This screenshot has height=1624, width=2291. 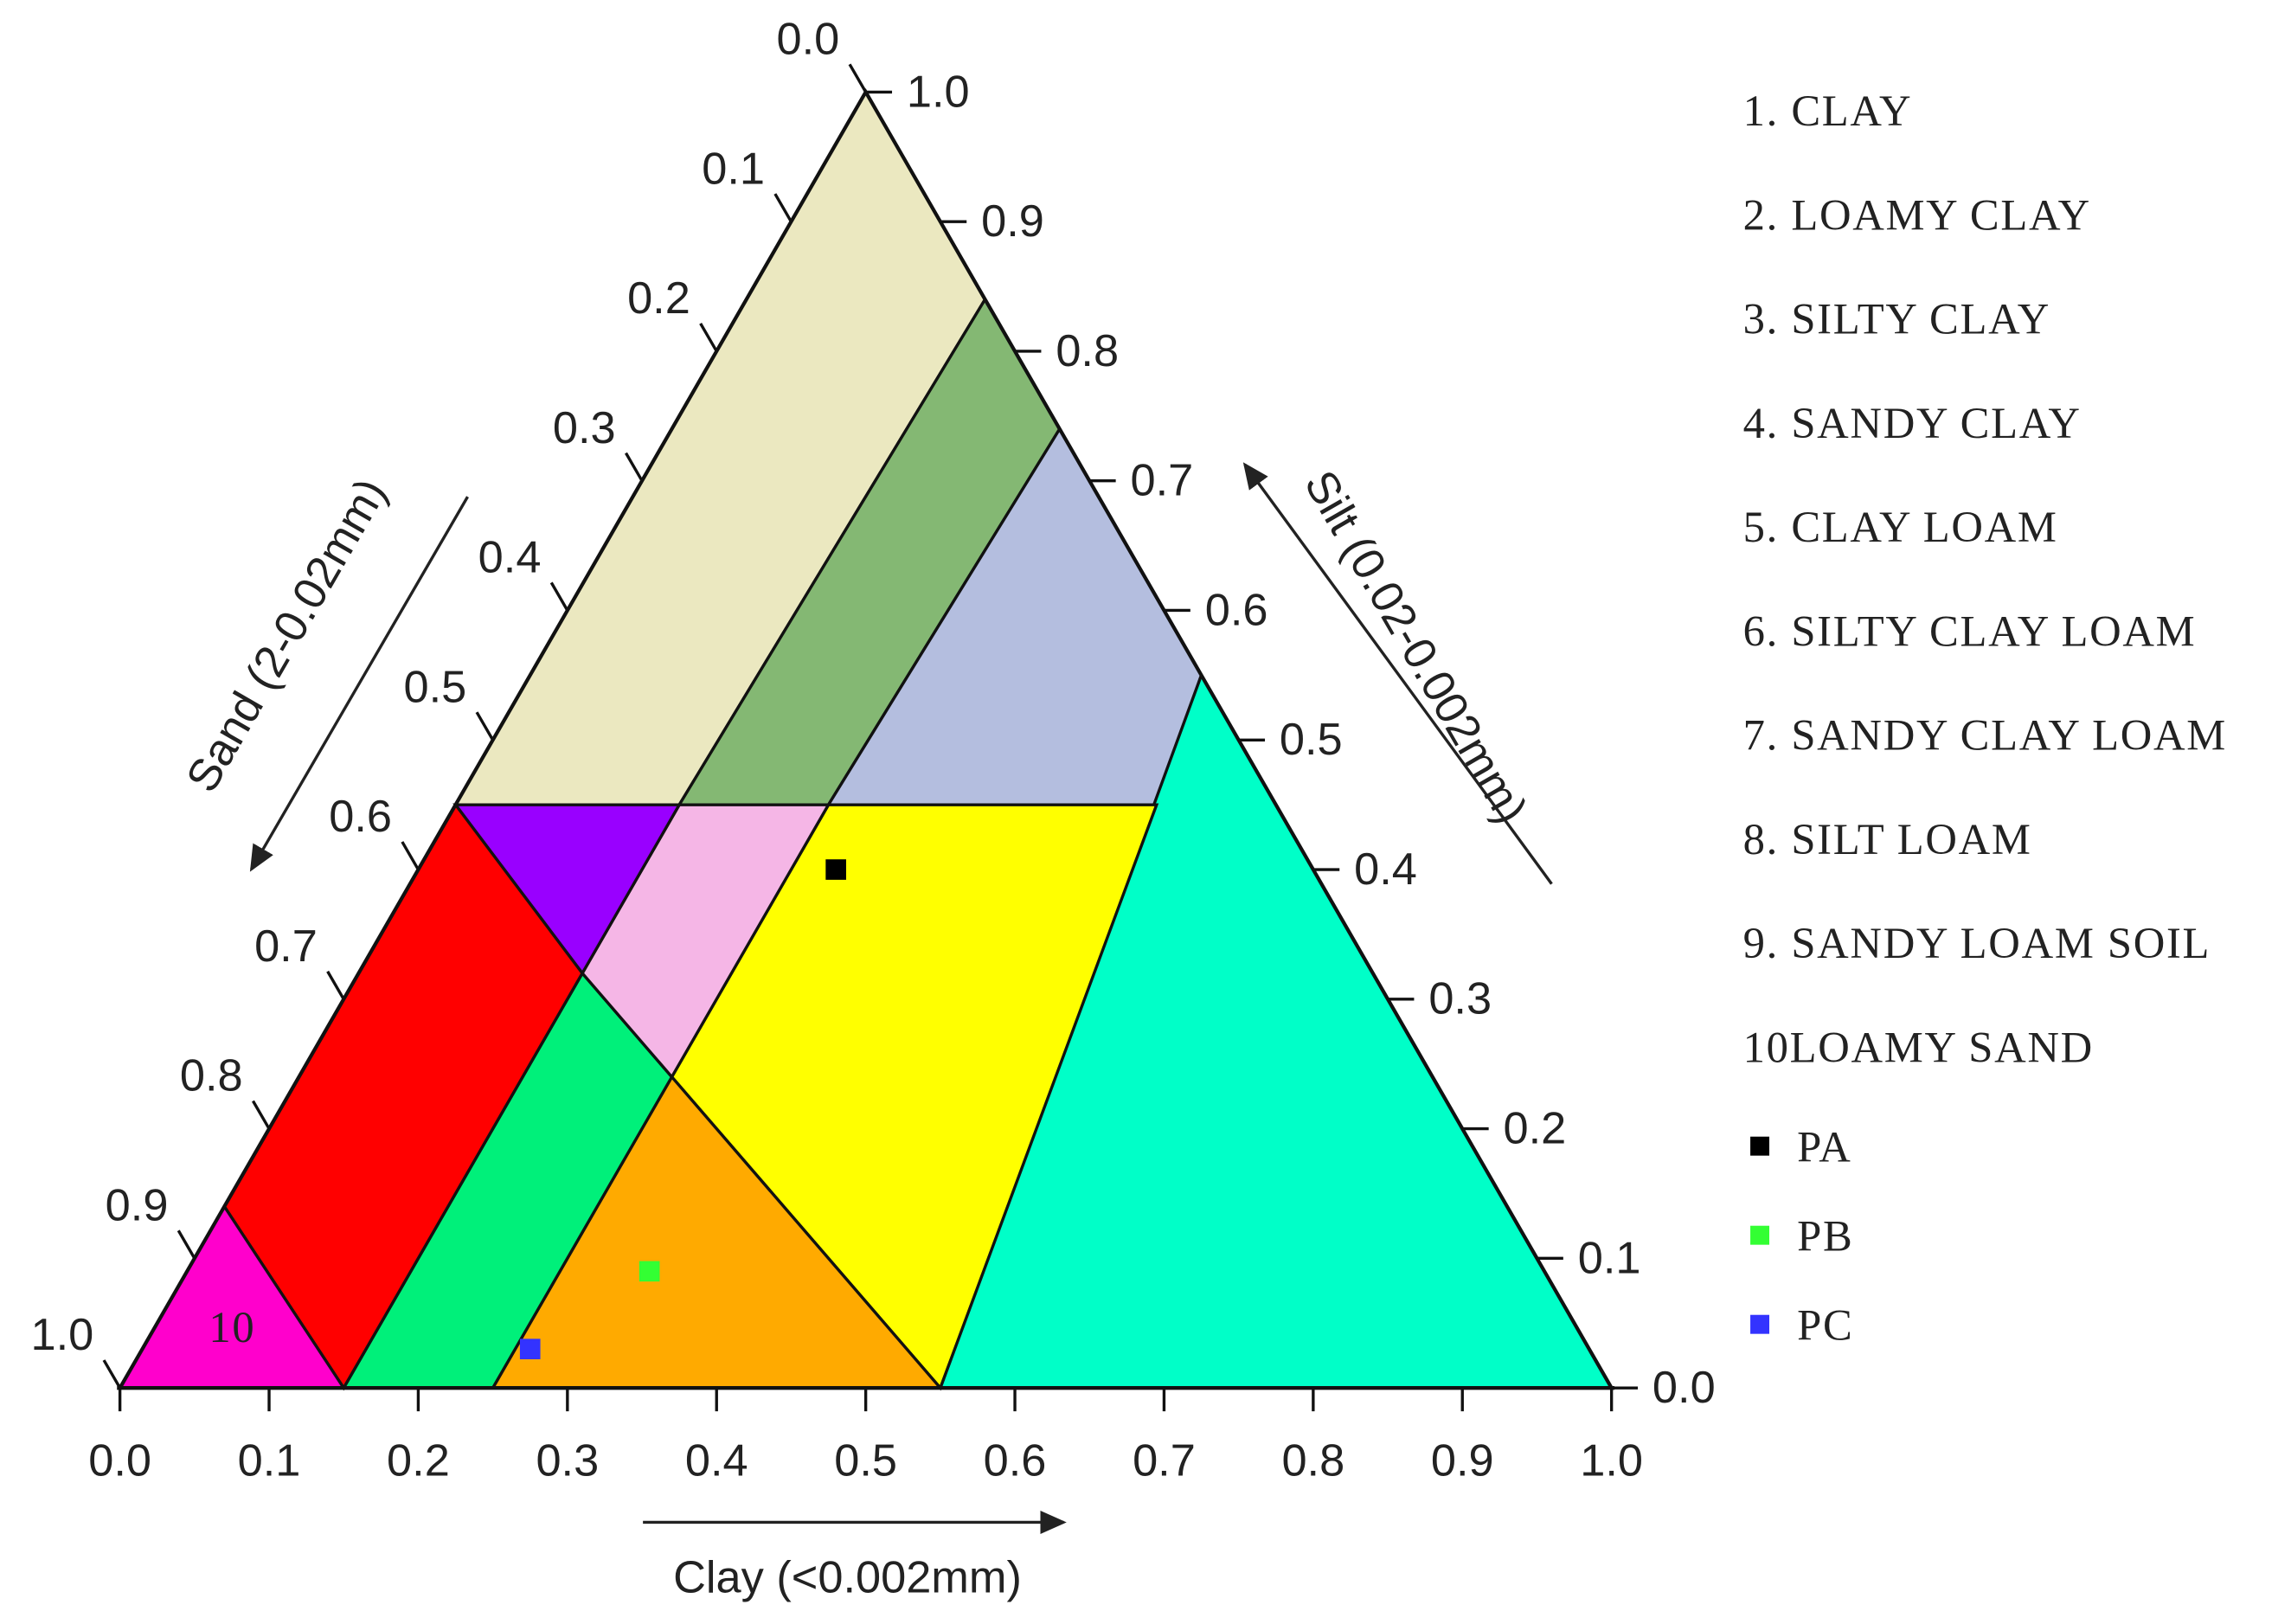 What do you see at coordinates (1463, 1460) in the screenshot?
I see `clay-tick-label: 0.9` at bounding box center [1463, 1460].